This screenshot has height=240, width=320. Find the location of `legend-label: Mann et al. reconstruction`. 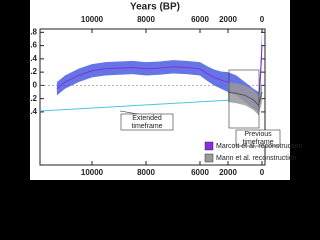

legend-label: Mann et al. reconstruction is located at coordinates (256, 158).